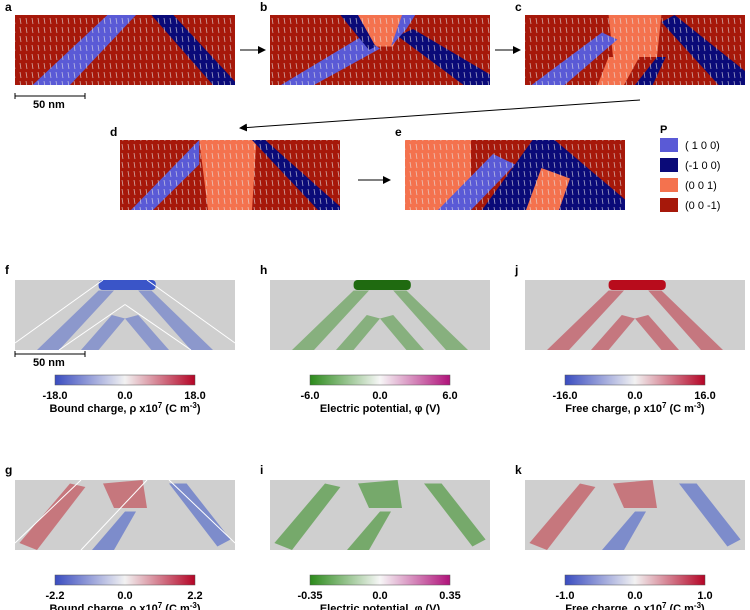  What do you see at coordinates (55, 596) in the screenshot?
I see `colorbar-tick-label: -2.2` at bounding box center [55, 596].